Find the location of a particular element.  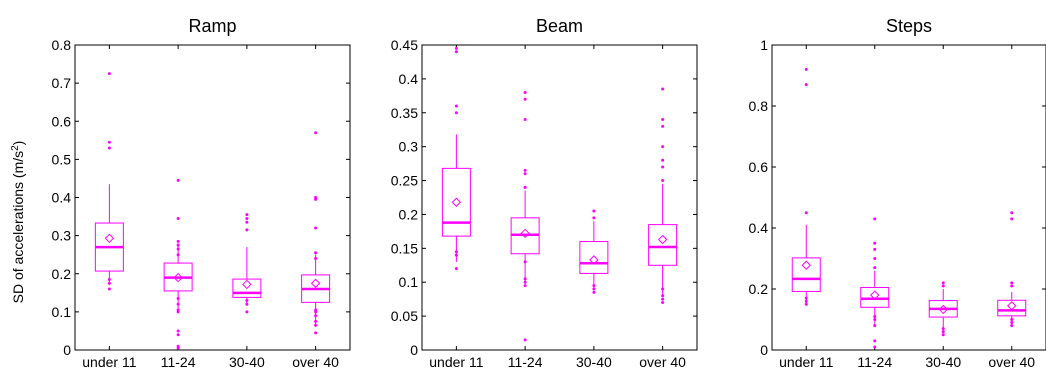

chart-title: Beam is located at coordinates (559, 26).